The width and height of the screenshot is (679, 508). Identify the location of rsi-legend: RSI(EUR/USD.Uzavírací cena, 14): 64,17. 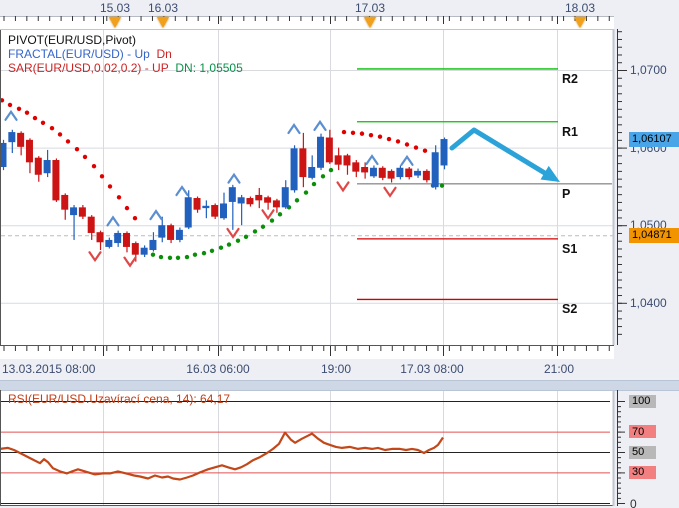
(119, 399).